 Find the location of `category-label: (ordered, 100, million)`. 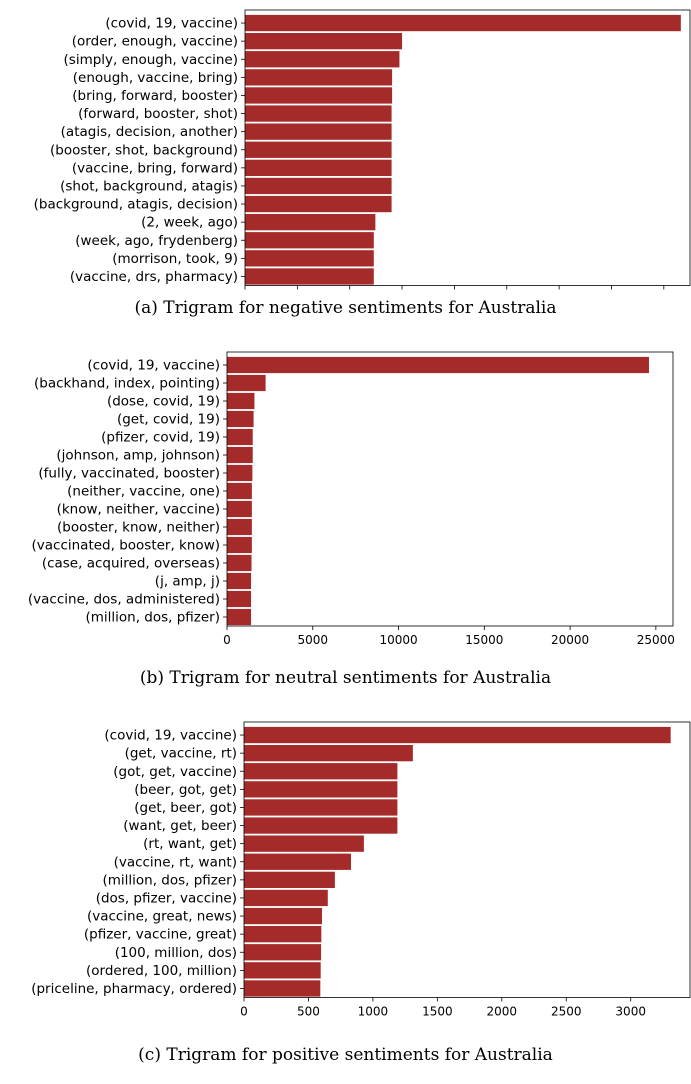

category-label: (ordered, 100, million) is located at coordinates (161, 971).